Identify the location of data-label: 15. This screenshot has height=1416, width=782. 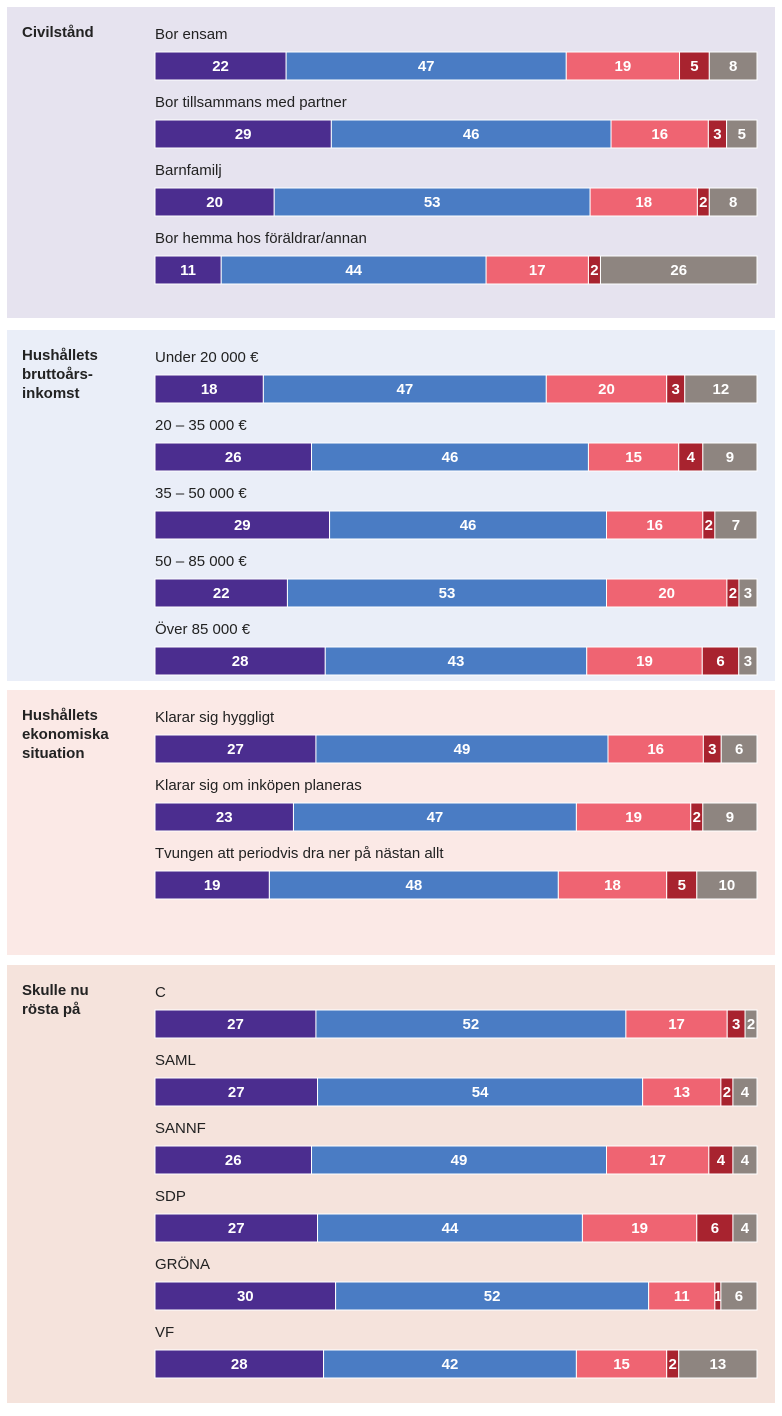
(621, 1364).